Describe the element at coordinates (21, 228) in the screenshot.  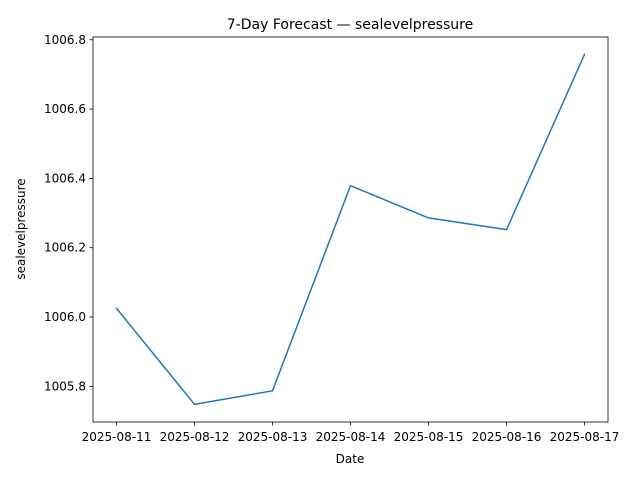
I see `y-axis-label: sealevelpressure` at that location.